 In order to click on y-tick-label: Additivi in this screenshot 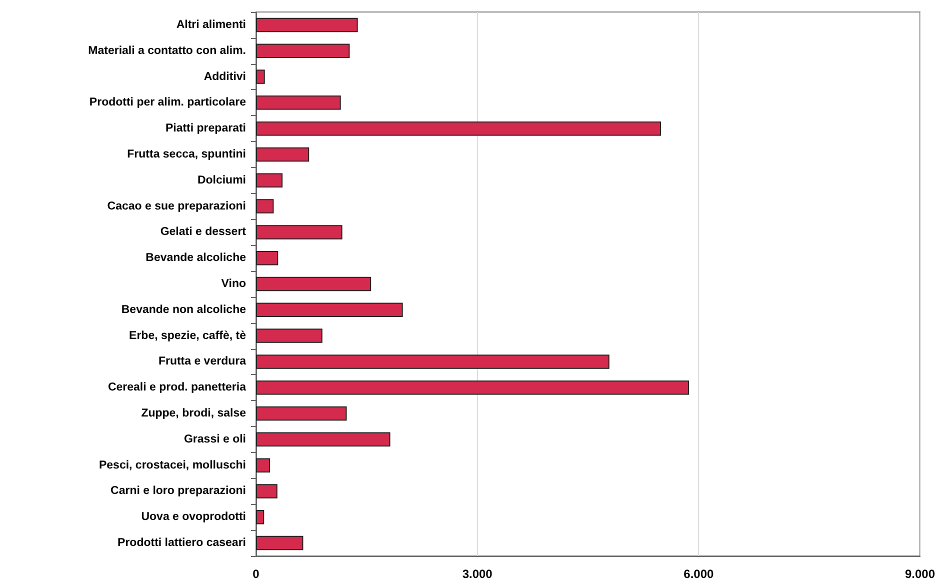, I will do `click(225, 76)`.